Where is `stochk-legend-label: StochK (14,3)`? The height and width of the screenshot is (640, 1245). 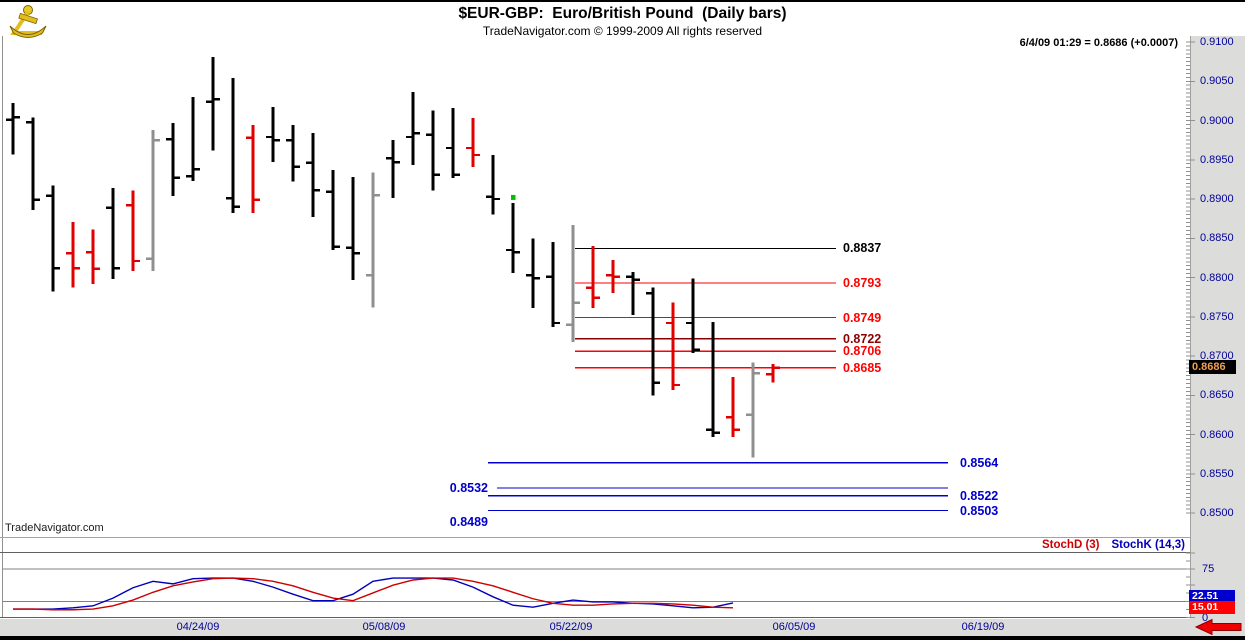
stochk-legend-label: StochK (14,3) is located at coordinates (1148, 545).